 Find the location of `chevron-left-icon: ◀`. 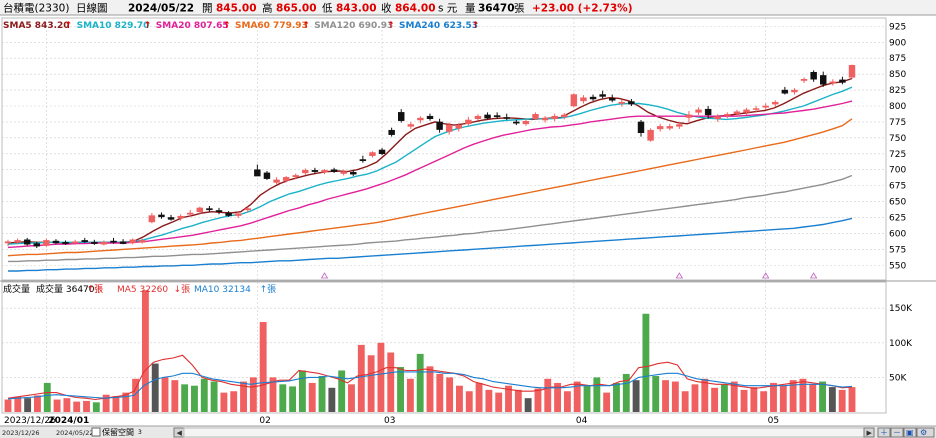

chevron-left-icon: ◀ is located at coordinates (180, 433).